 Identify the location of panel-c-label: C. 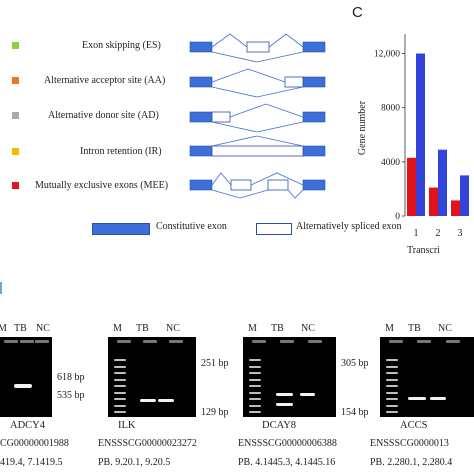
(357, 12).